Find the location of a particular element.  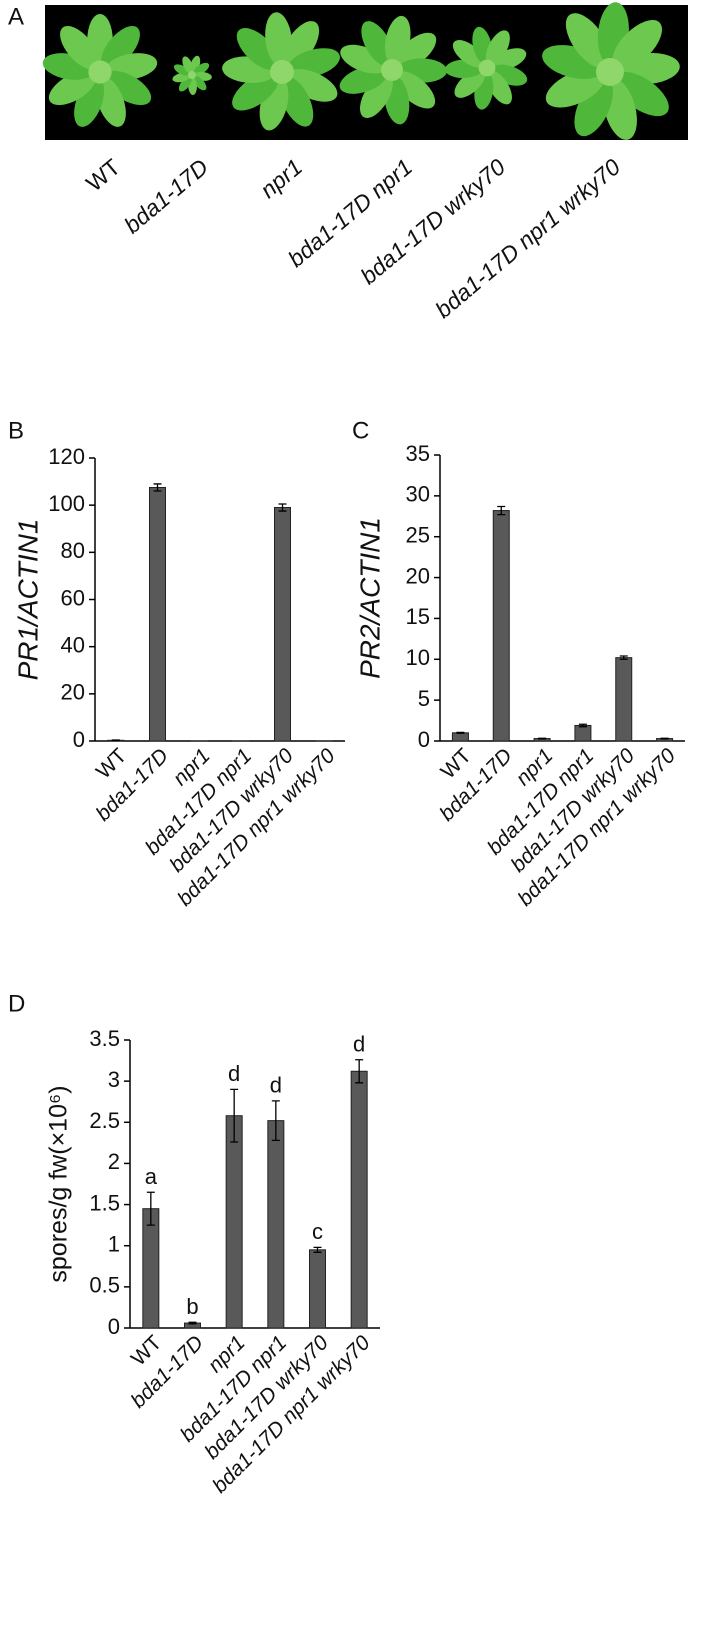

y-tick-label: 3.5 is located at coordinates (104, 1038).